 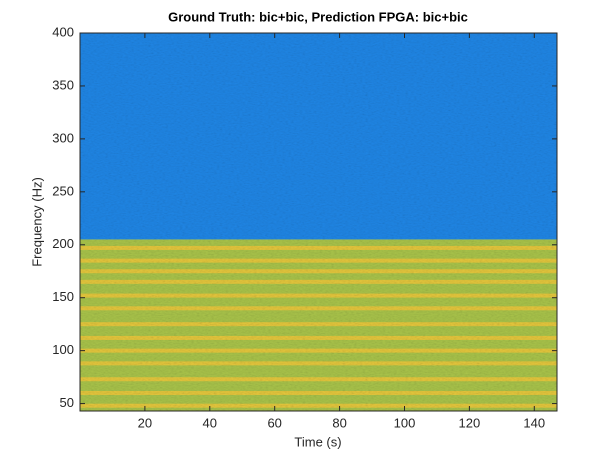 What do you see at coordinates (67, 402) in the screenshot?
I see `y-tick-label: 50` at bounding box center [67, 402].